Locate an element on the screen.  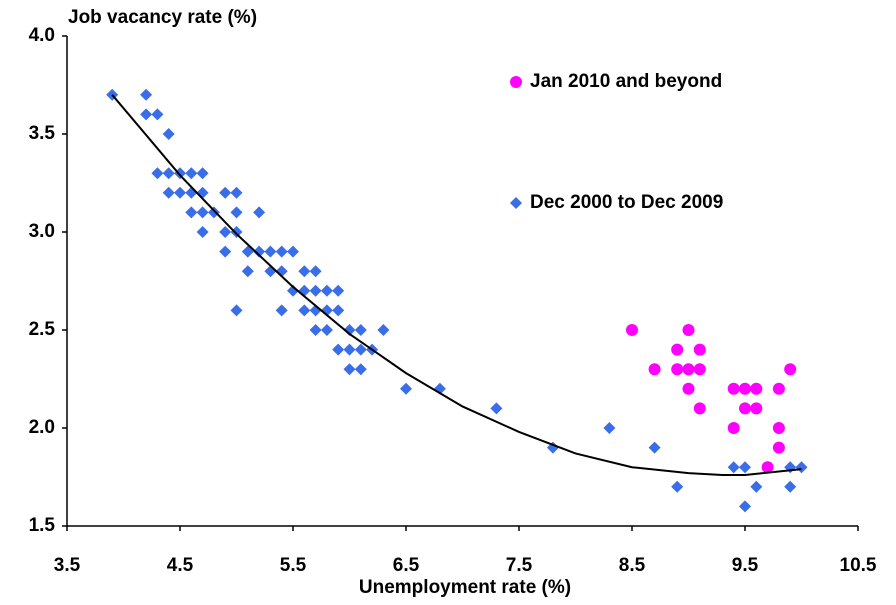
legend-label: Dec 2000 to Dec 2009 is located at coordinates (626, 202).